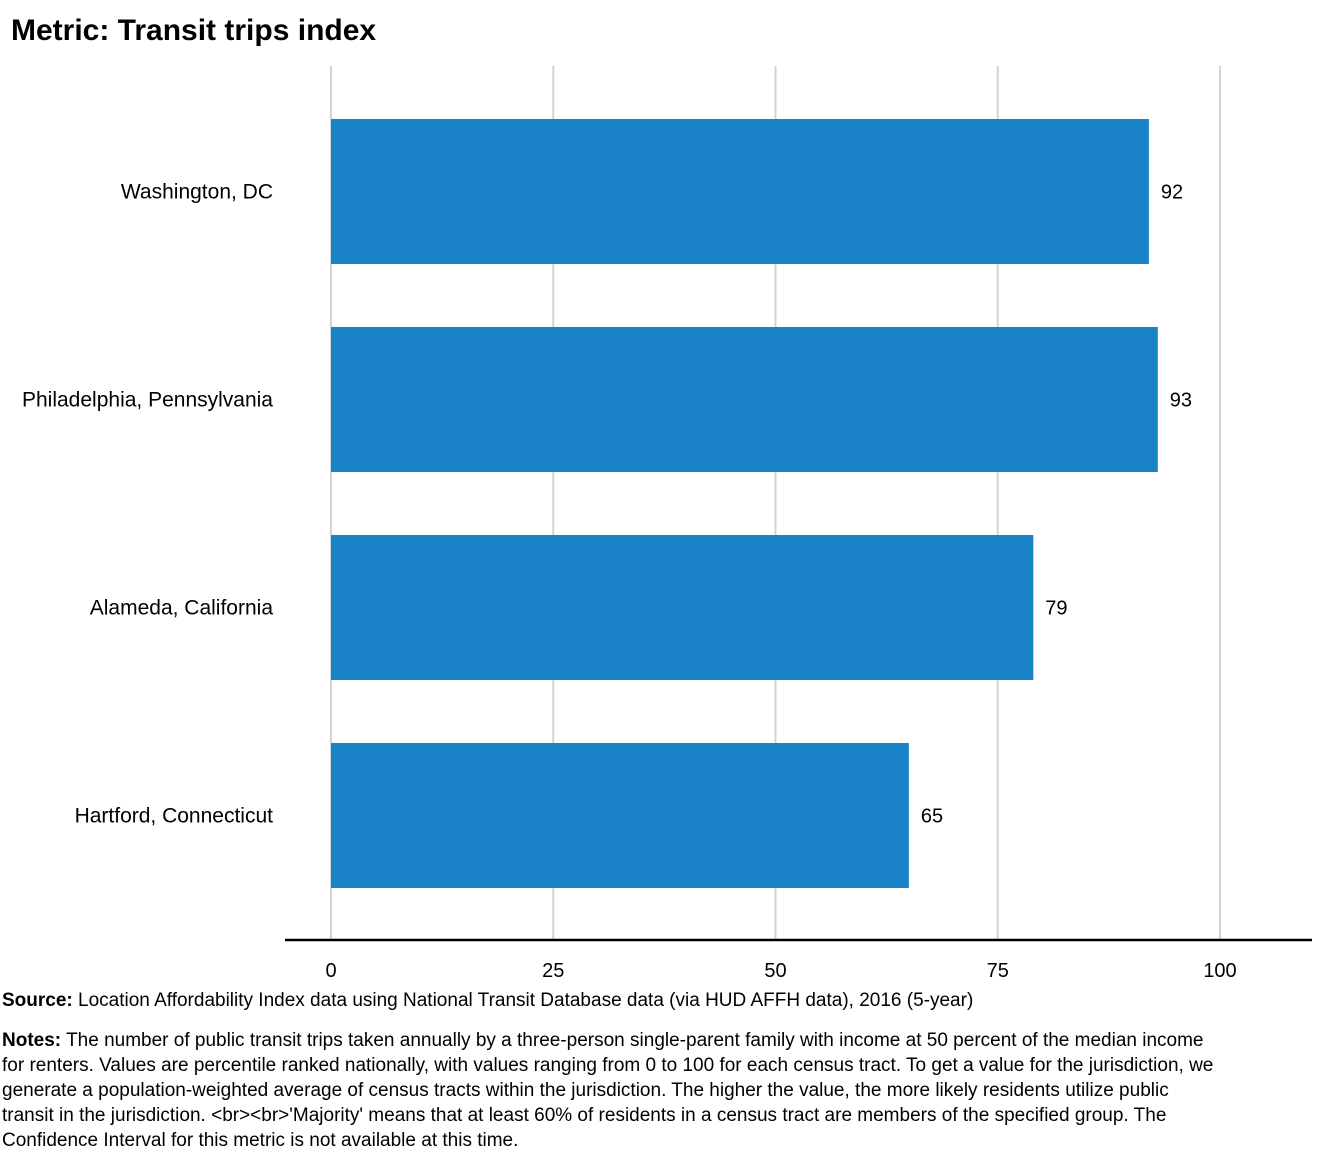  Describe the element at coordinates (182, 608) in the screenshot. I see `category-label: Alameda, California` at that location.